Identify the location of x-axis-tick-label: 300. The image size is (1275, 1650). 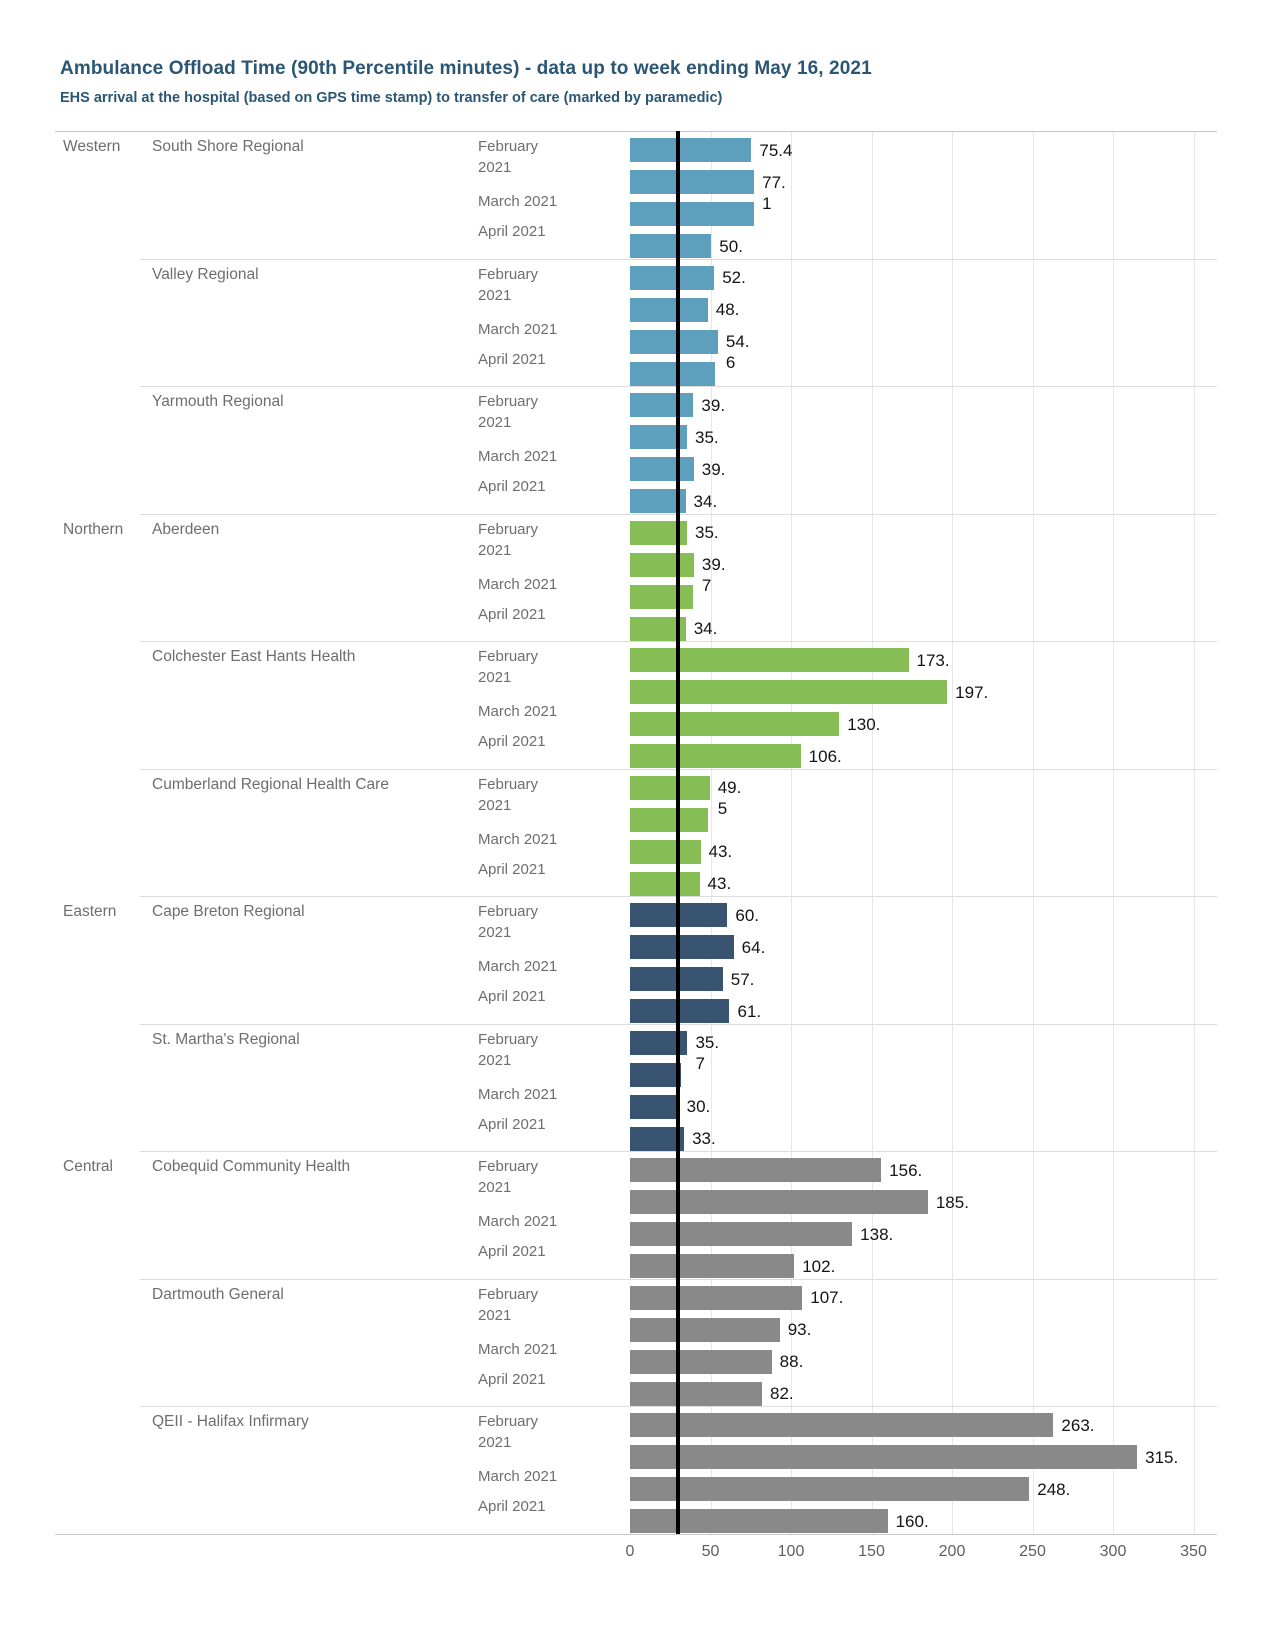
(1113, 1551).